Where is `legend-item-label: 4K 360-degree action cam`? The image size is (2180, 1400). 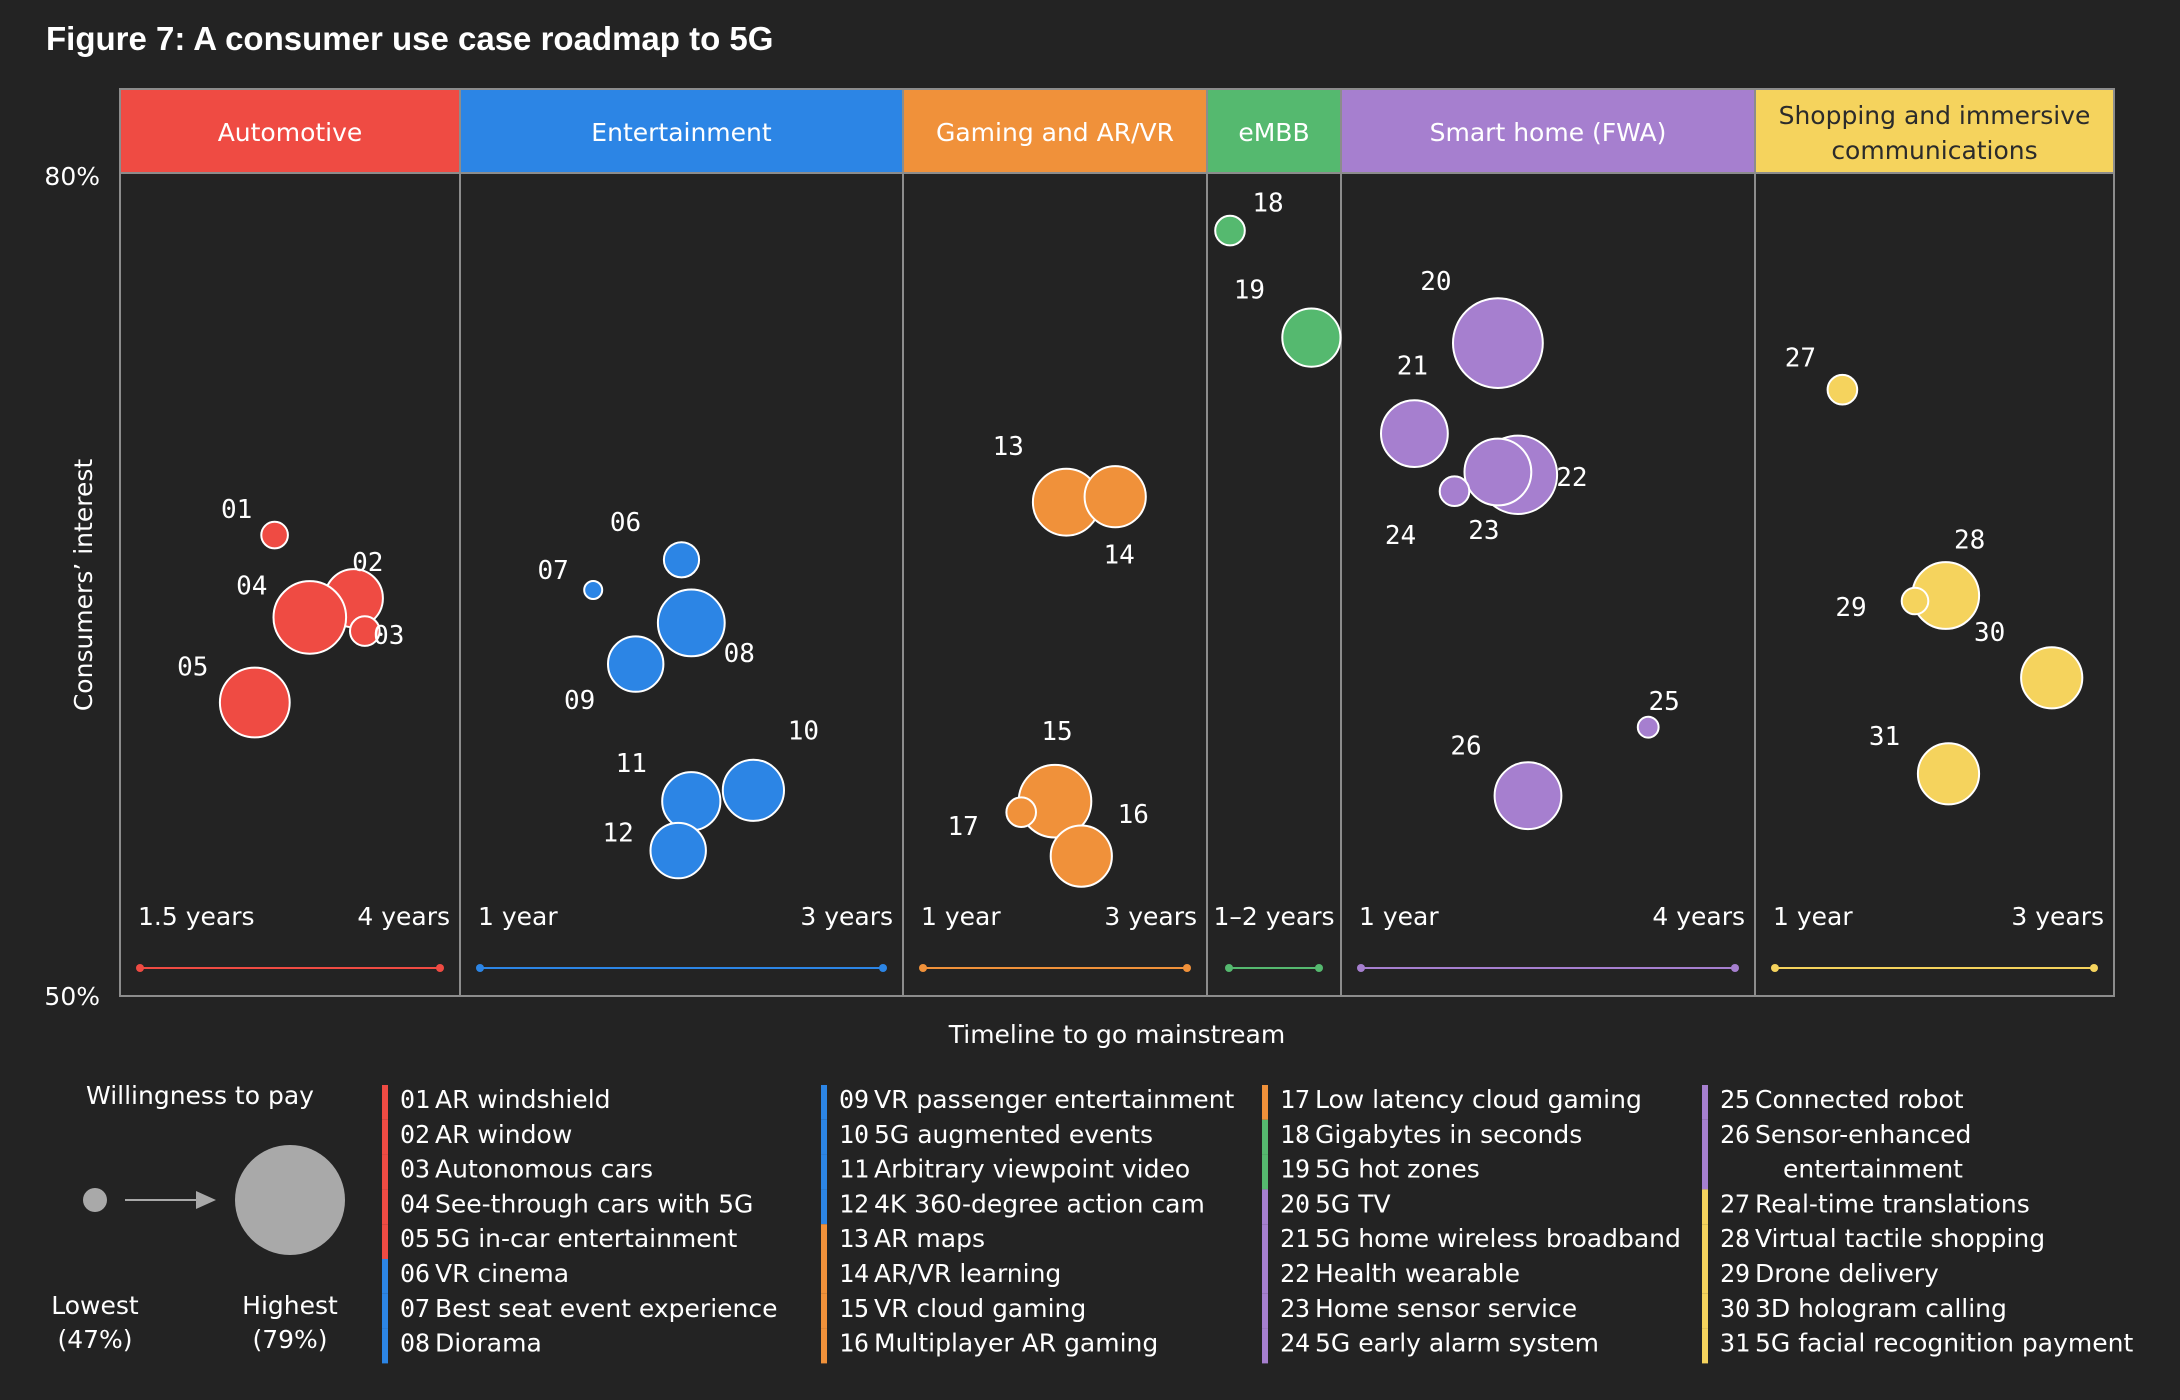 legend-item-label: 4K 360-degree action cam is located at coordinates (1039, 1203).